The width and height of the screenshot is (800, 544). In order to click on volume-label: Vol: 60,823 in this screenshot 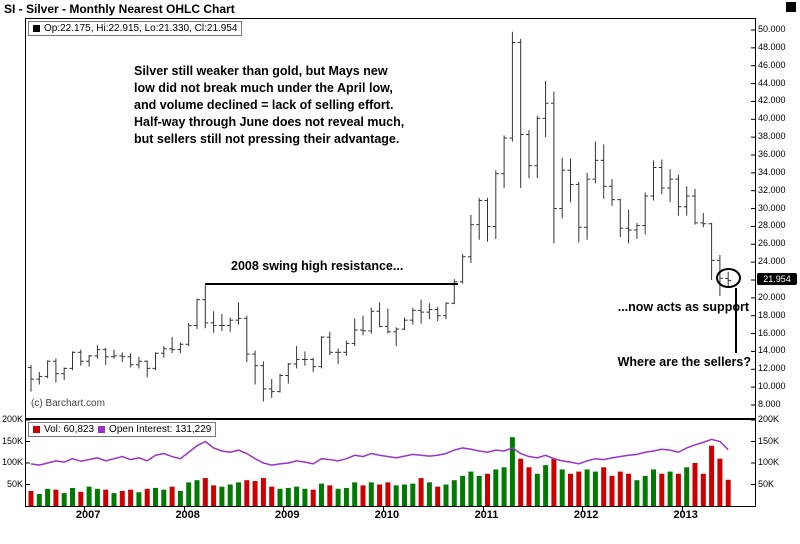, I will do `click(69, 429)`.